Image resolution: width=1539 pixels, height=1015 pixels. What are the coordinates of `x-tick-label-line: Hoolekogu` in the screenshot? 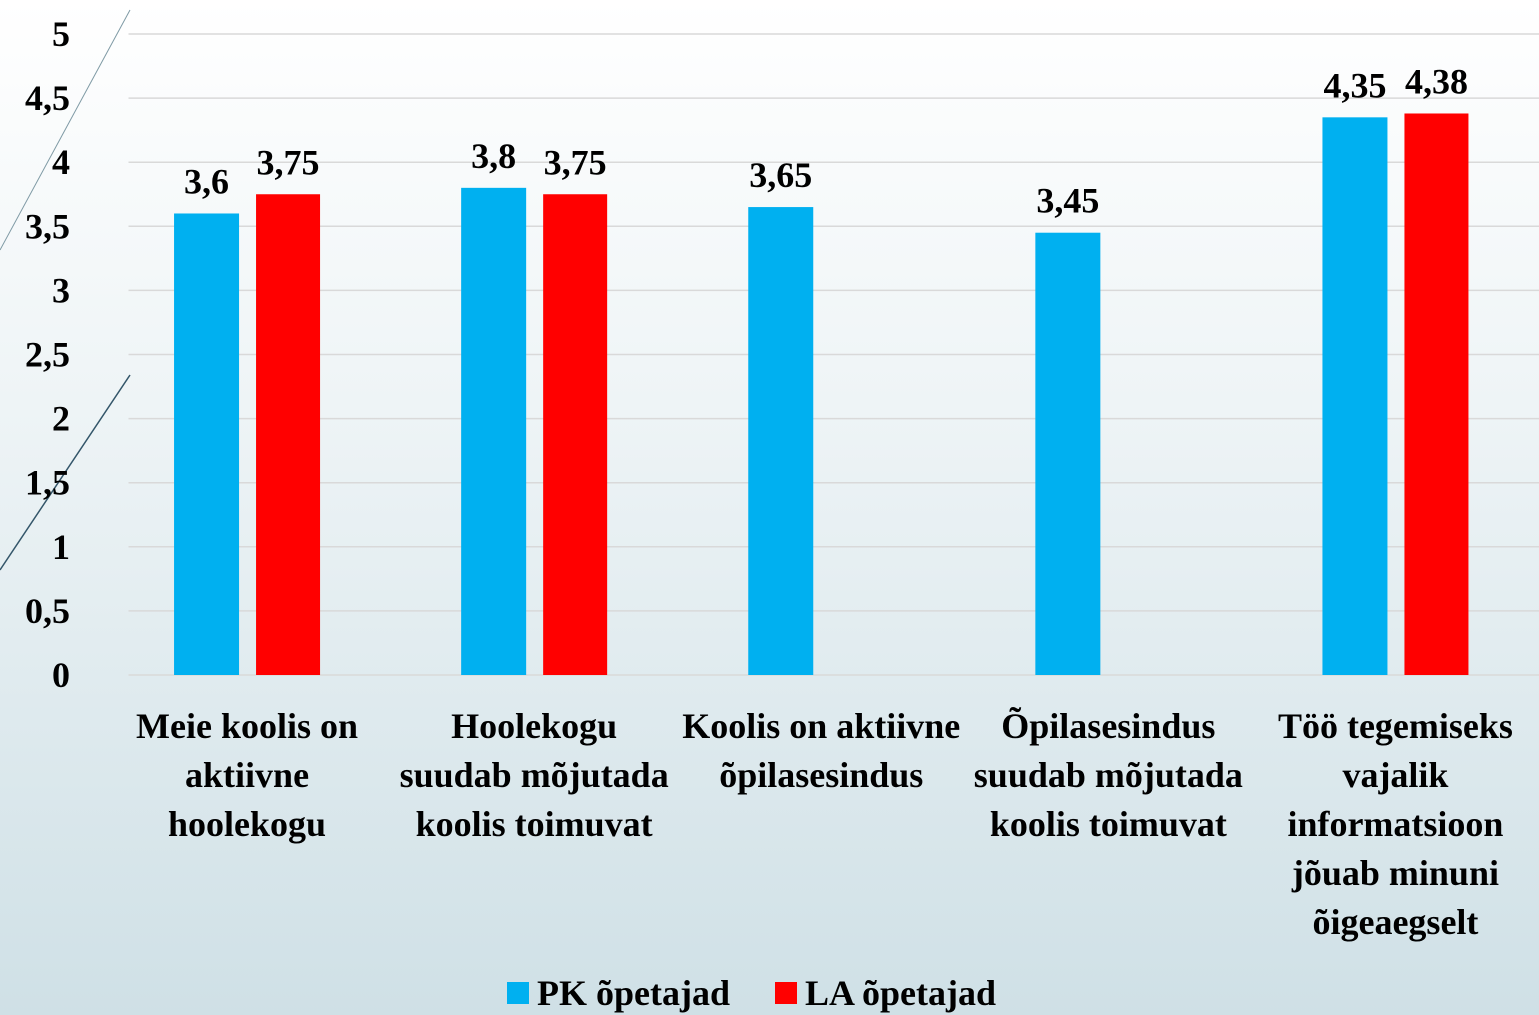 It's located at (534, 726).